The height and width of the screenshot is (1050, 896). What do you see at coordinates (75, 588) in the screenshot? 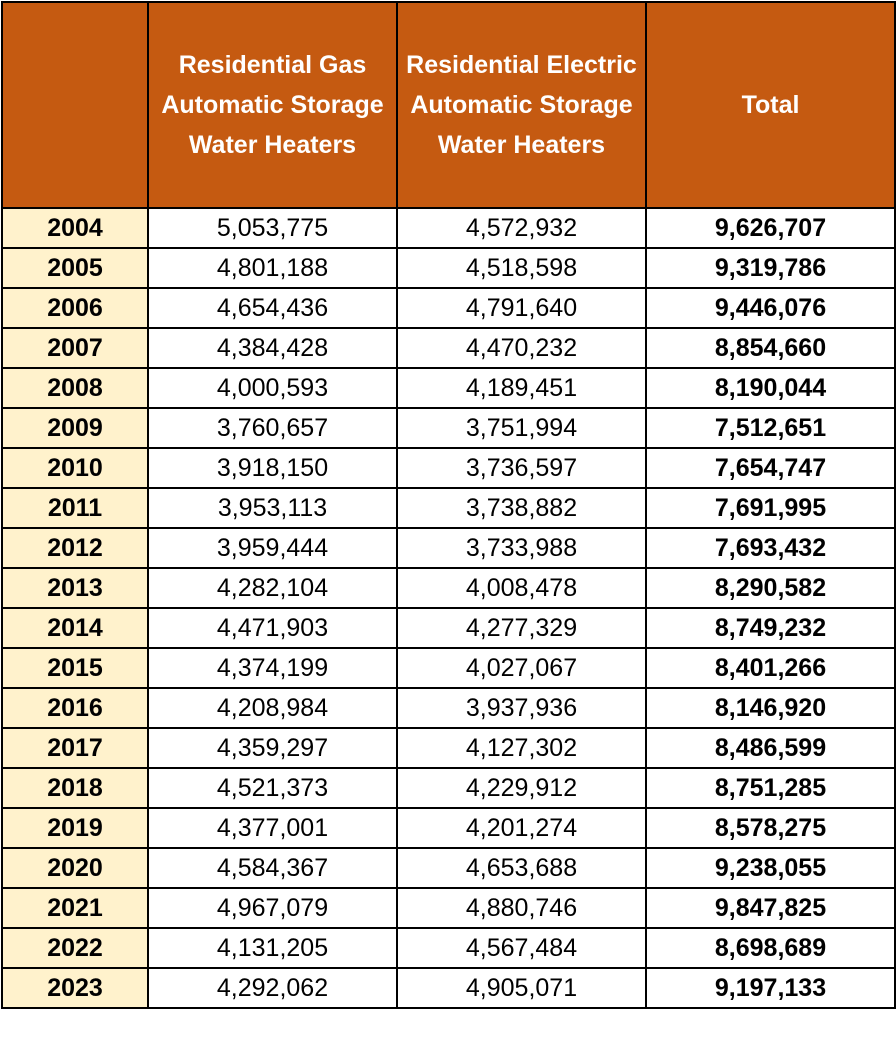
I see `year-cell: 2013` at bounding box center [75, 588].